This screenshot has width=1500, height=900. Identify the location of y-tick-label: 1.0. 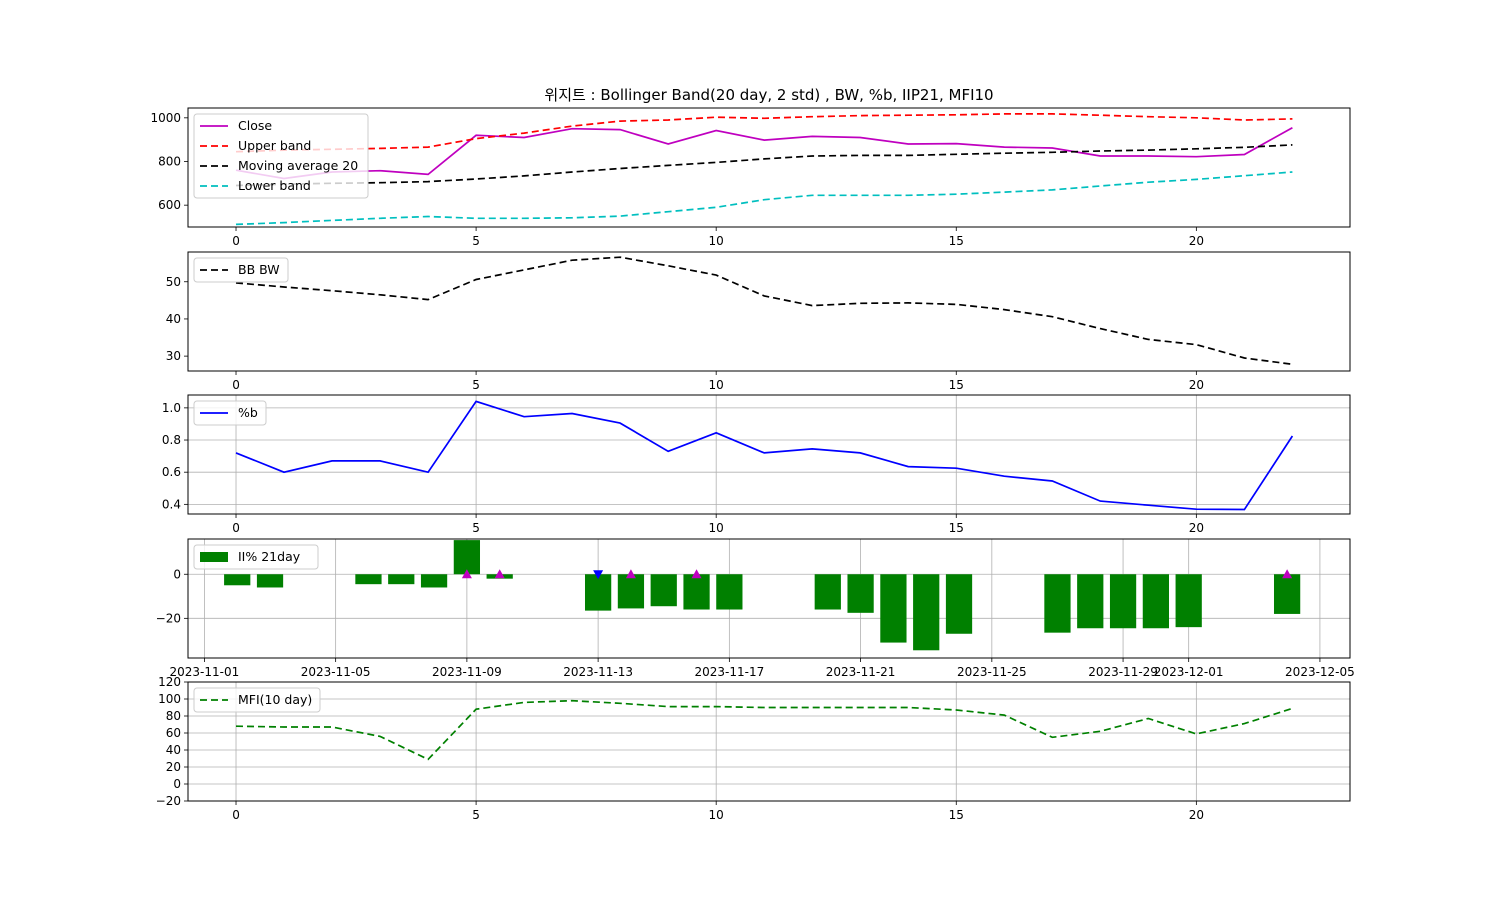
(171, 408).